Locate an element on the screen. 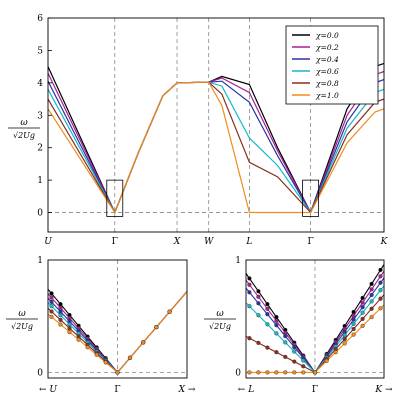  legend-label: χ=0.4 is located at coordinates (327, 59).